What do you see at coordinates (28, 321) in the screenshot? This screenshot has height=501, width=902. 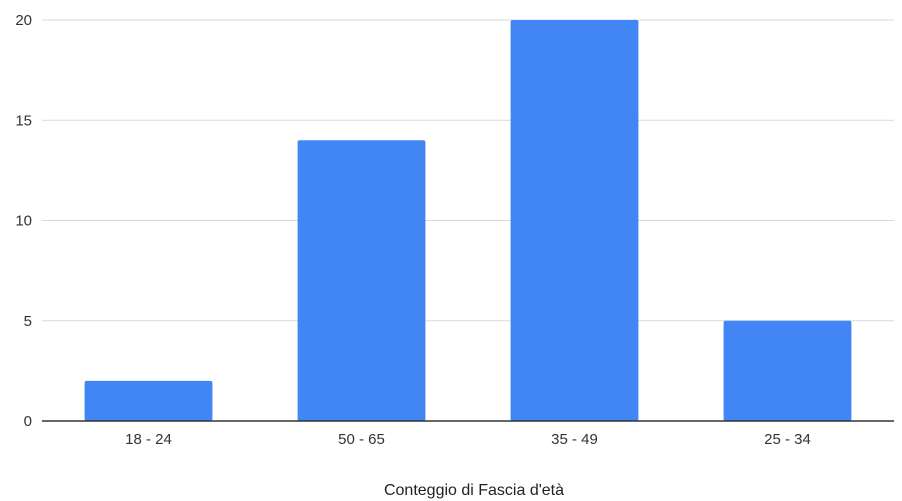 I see `y-tick-label: 5` at bounding box center [28, 321].